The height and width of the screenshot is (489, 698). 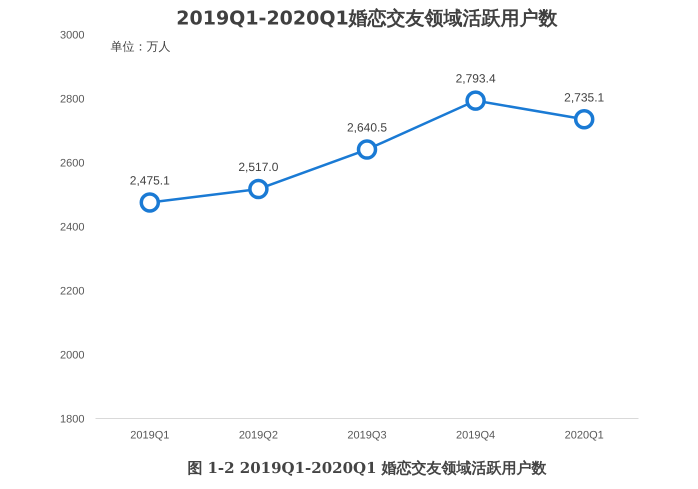 I want to click on x-tick-label: 2020Q1, so click(x=584, y=436).